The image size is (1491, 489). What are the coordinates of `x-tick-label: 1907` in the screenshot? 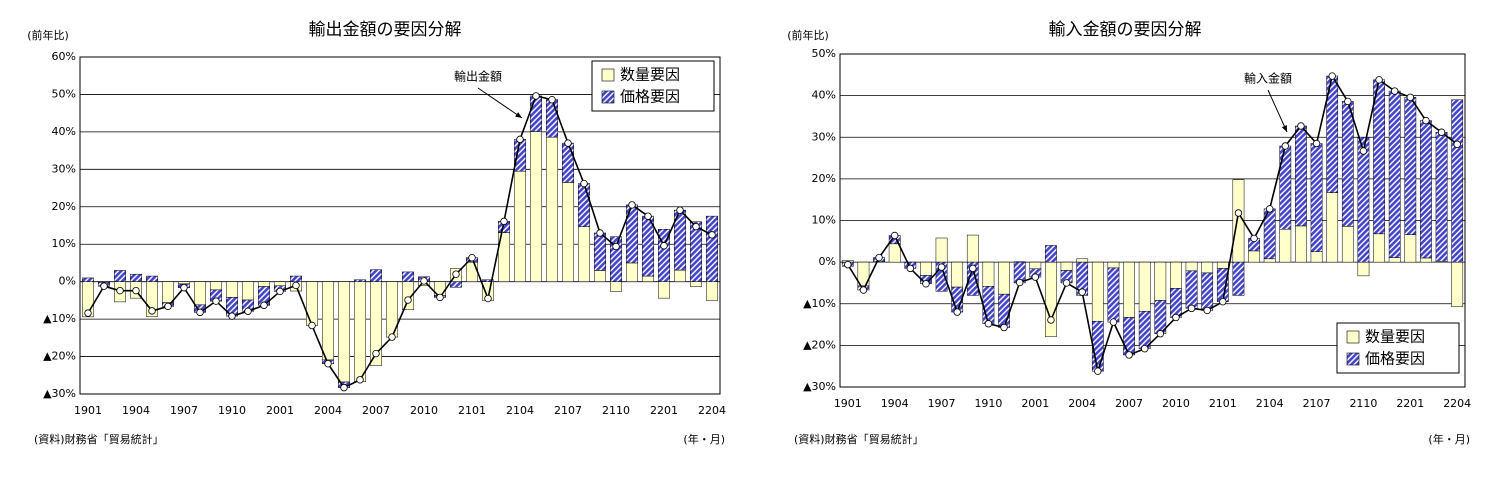 It's located at (942, 403).